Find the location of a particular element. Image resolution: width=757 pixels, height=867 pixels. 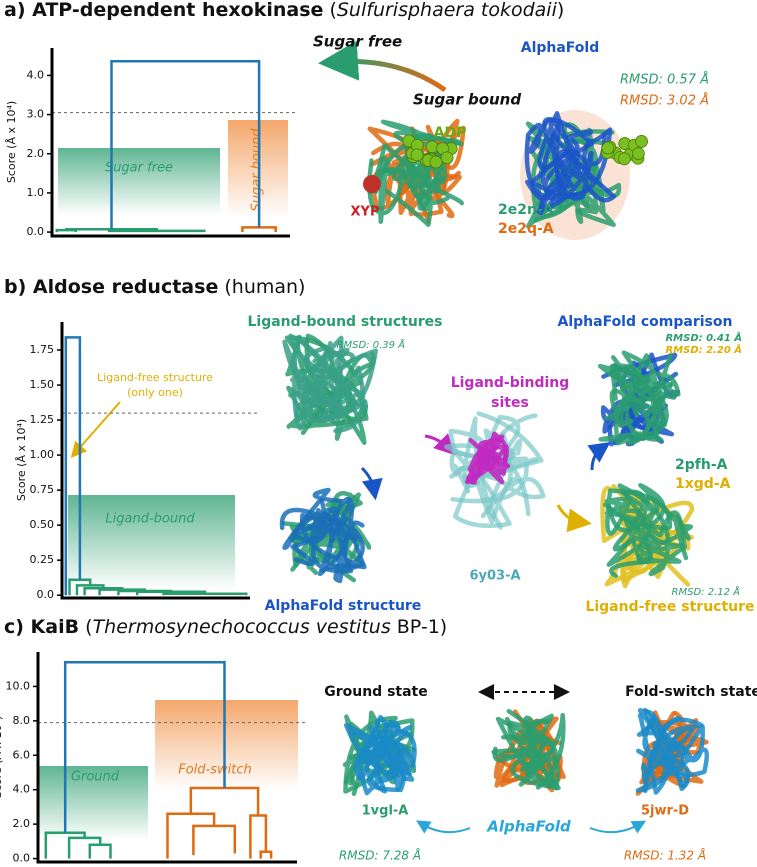

annotation: RMSD: 1.32 Å is located at coordinates (665, 855).